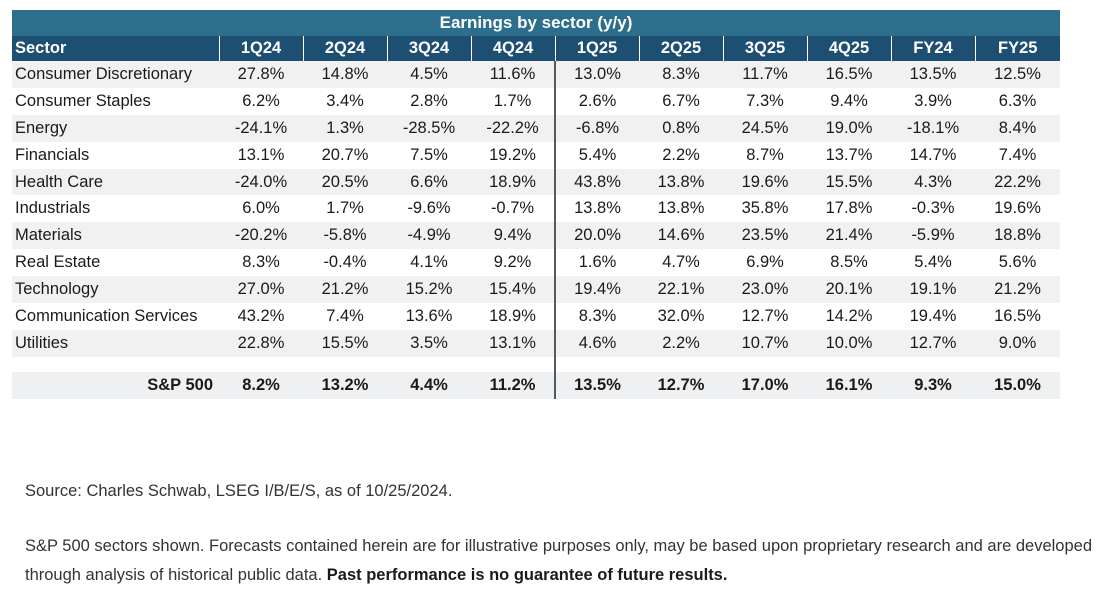 Image resolution: width=1115 pixels, height=594 pixels. What do you see at coordinates (765, 236) in the screenshot?
I see `value-cell: 23.5%` at bounding box center [765, 236].